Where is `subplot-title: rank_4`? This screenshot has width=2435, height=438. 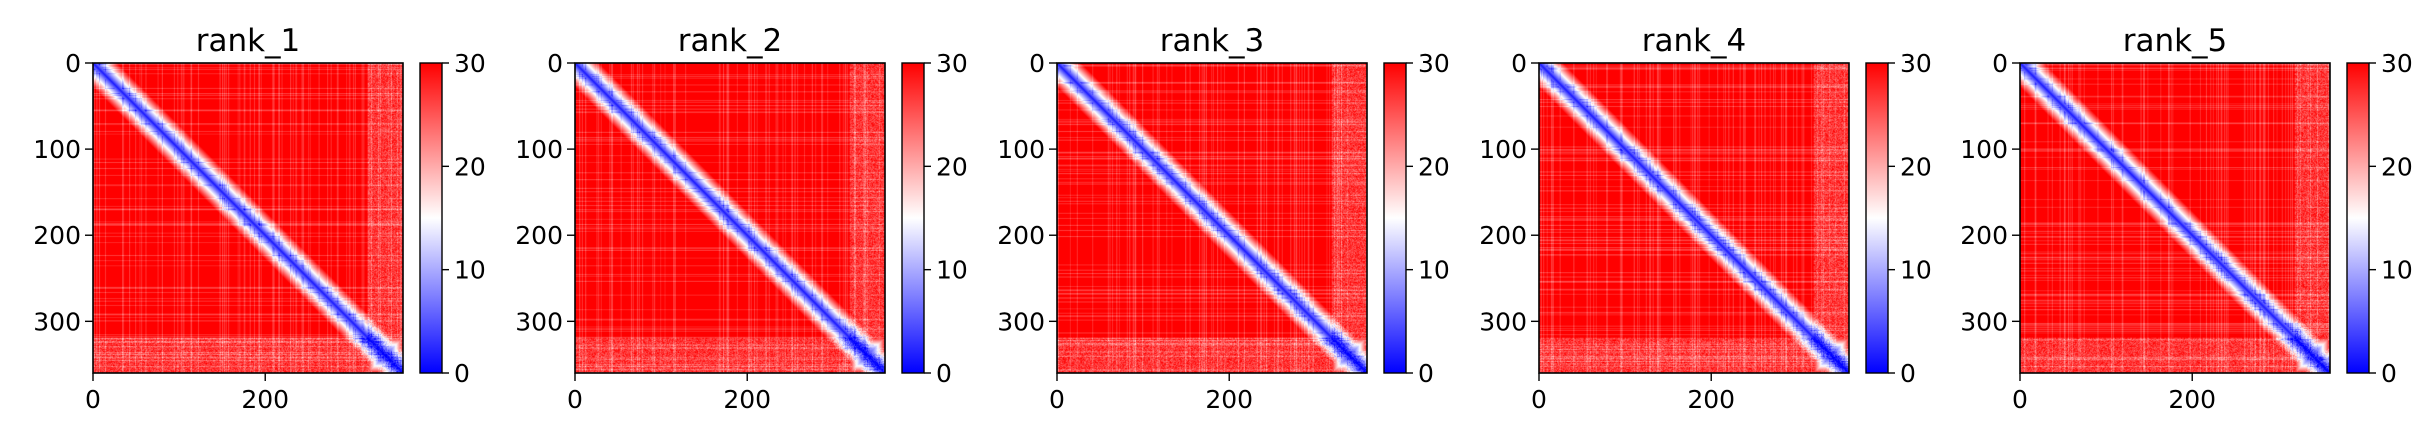 subplot-title: rank_4 is located at coordinates (1694, 41).